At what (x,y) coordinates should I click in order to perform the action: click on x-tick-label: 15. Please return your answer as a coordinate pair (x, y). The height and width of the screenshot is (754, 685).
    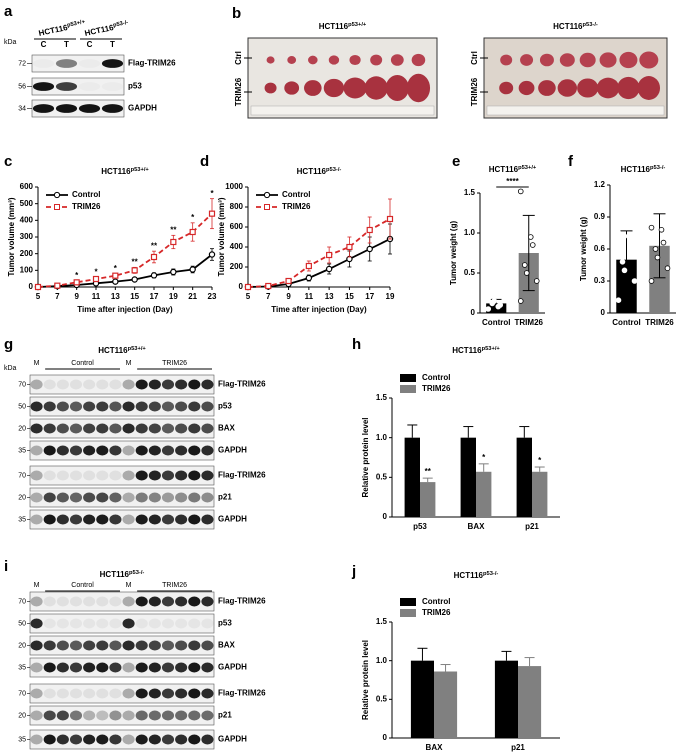
    Looking at the image, I should click on (349, 296).